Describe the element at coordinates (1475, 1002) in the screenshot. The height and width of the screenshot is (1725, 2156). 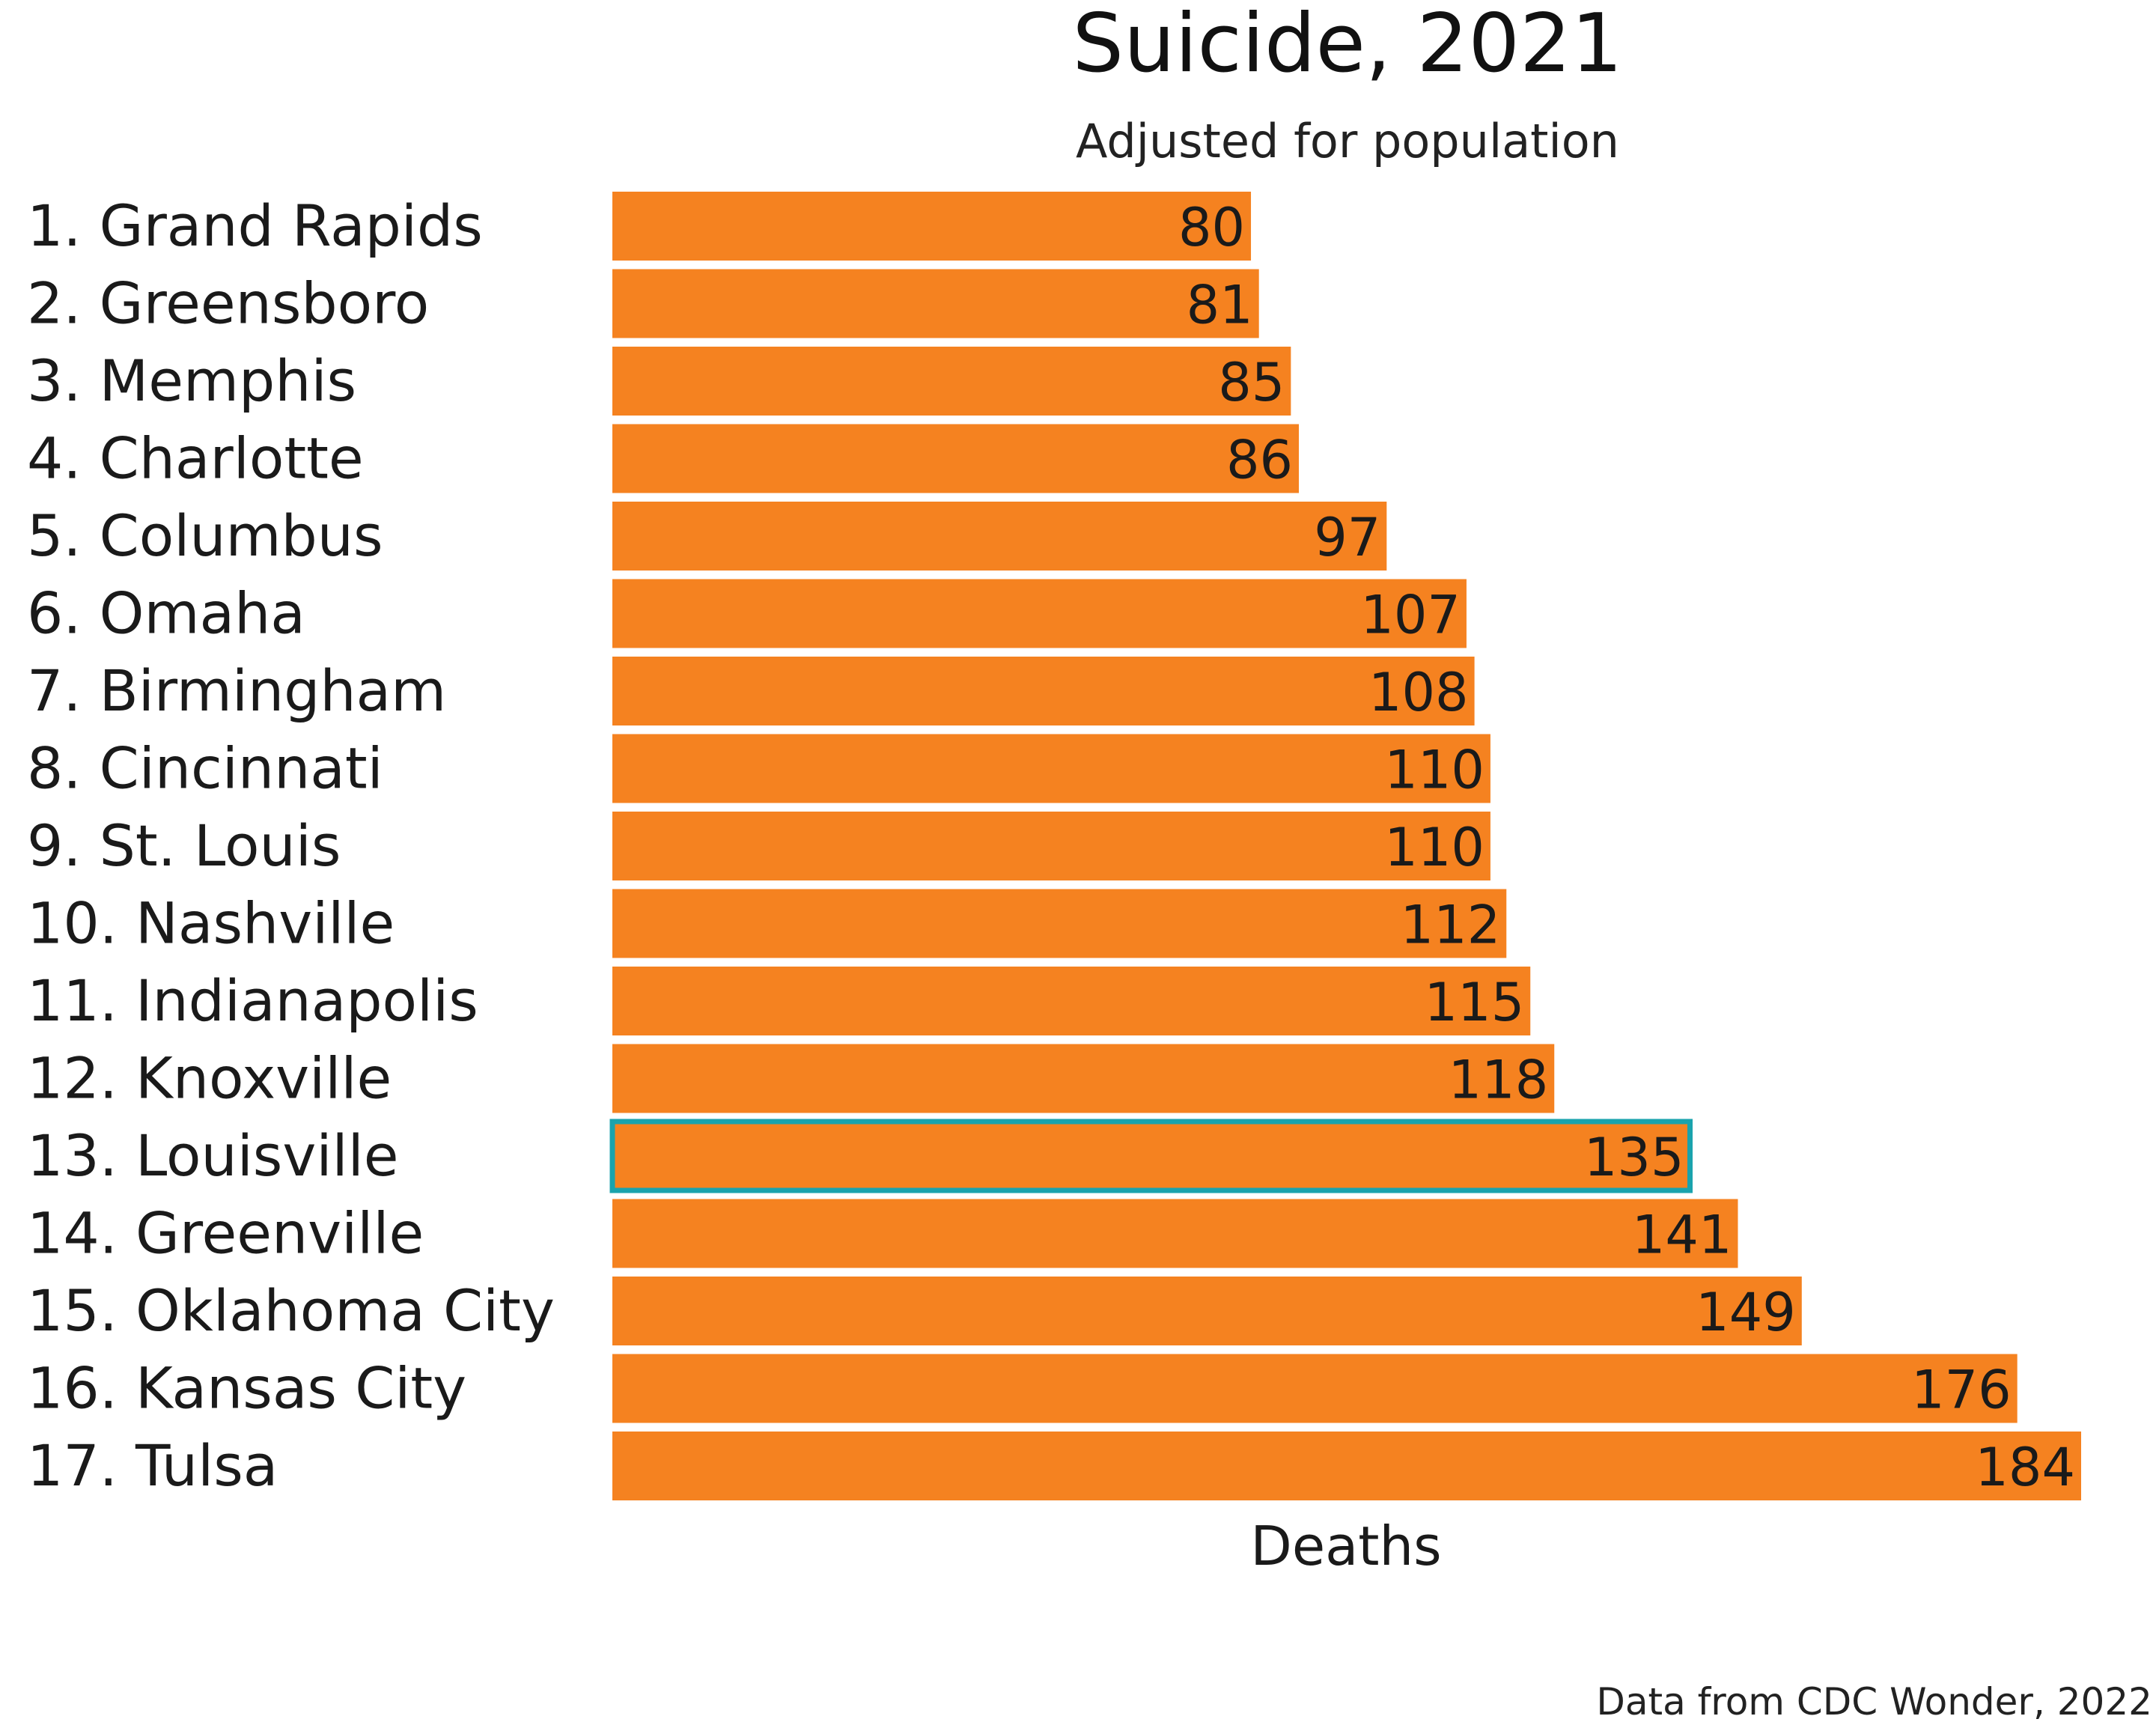
I see `value-label: 115` at that location.